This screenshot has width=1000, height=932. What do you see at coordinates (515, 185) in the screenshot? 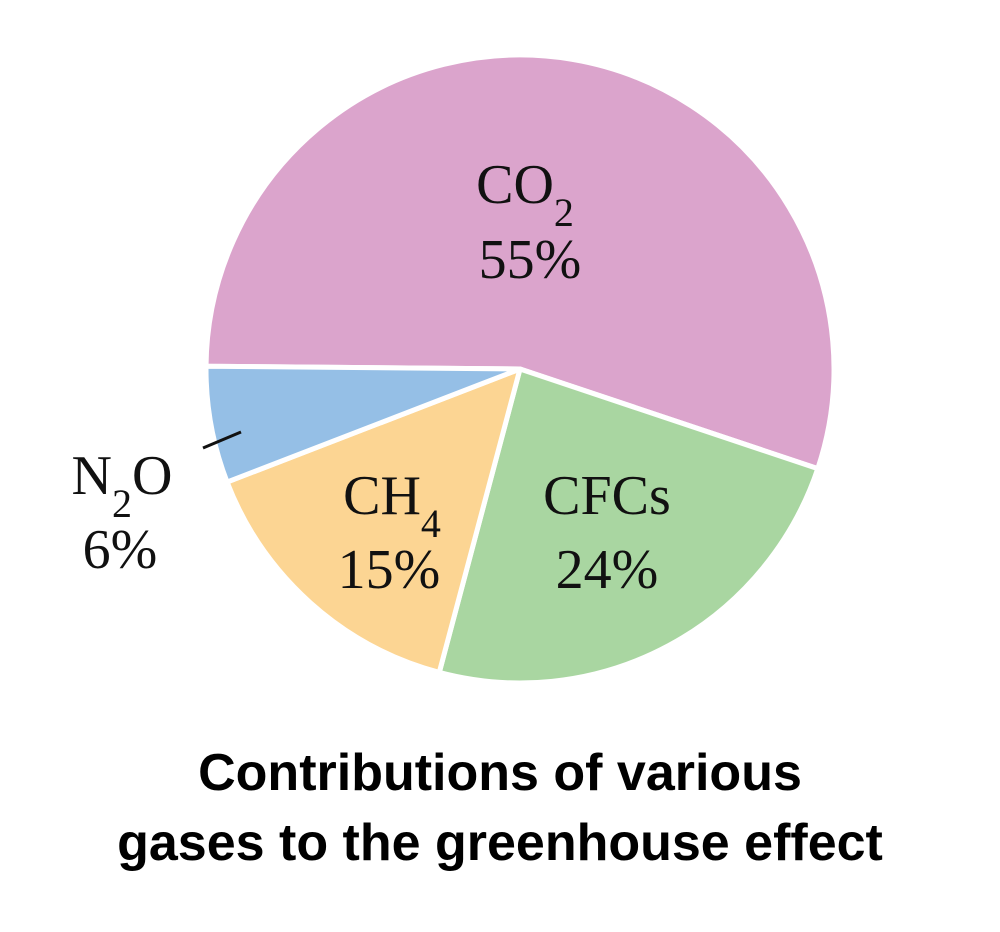
I see `label-co2-name: CO` at bounding box center [515, 185].